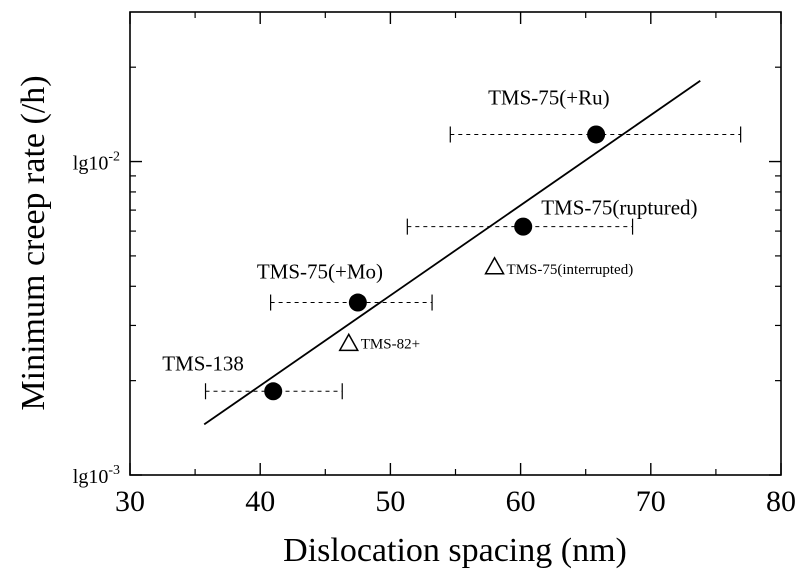 The width and height of the screenshot is (805, 574). What do you see at coordinates (619, 208) in the screenshot?
I see `point-label: TMS-75(ruptured)` at bounding box center [619, 208].